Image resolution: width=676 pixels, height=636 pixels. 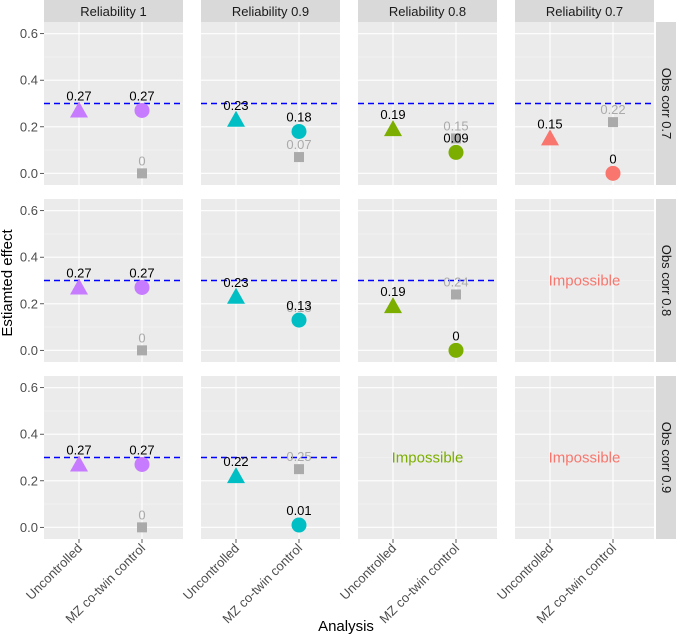 What do you see at coordinates (298, 116) in the screenshot?
I see `mz-point-label: 0.18` at bounding box center [298, 116].